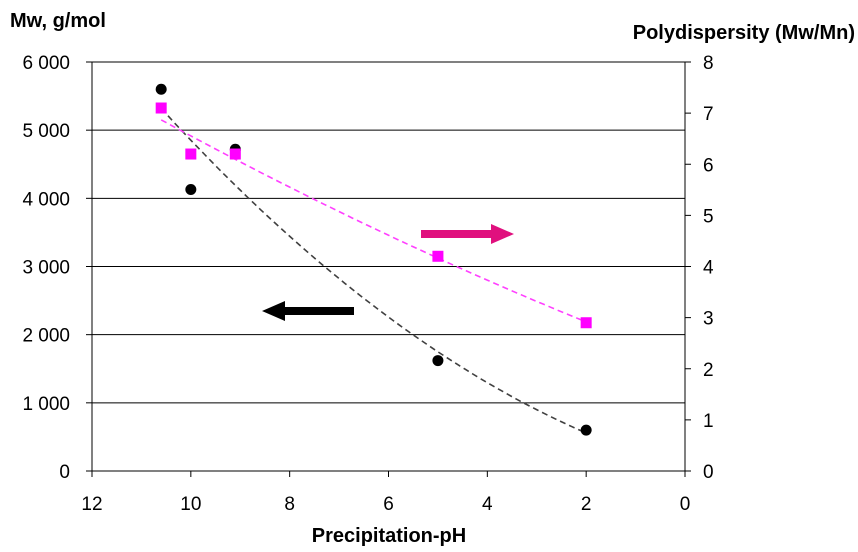  I want to click on y2-tick-label: 8, so click(708, 63).